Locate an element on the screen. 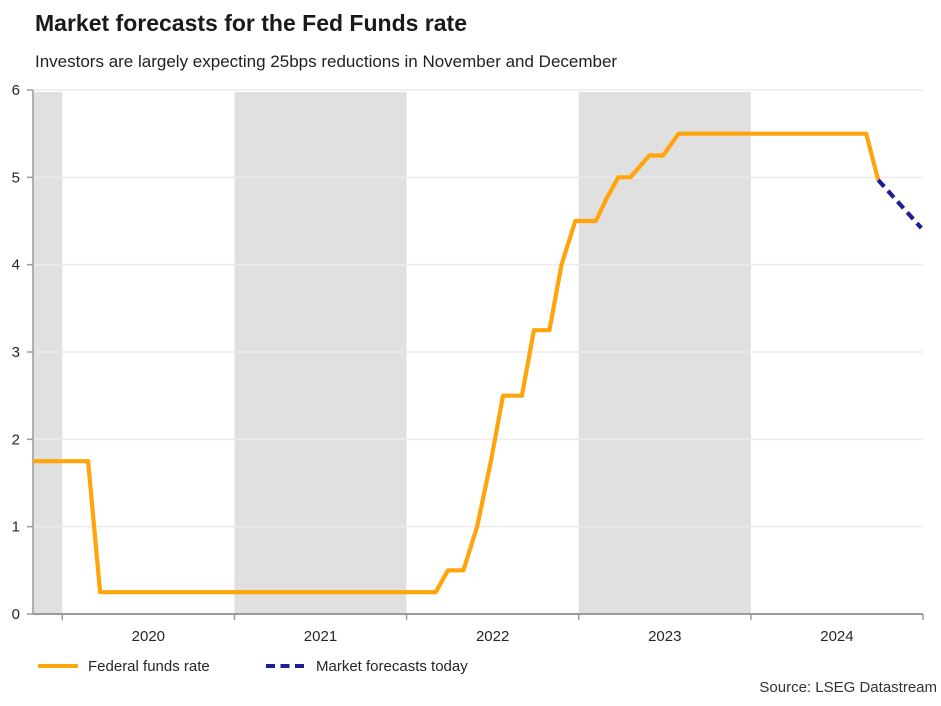 Image resolution: width=941 pixels, height=706 pixels. dashed-line-swatch-icon is located at coordinates (286, 666).